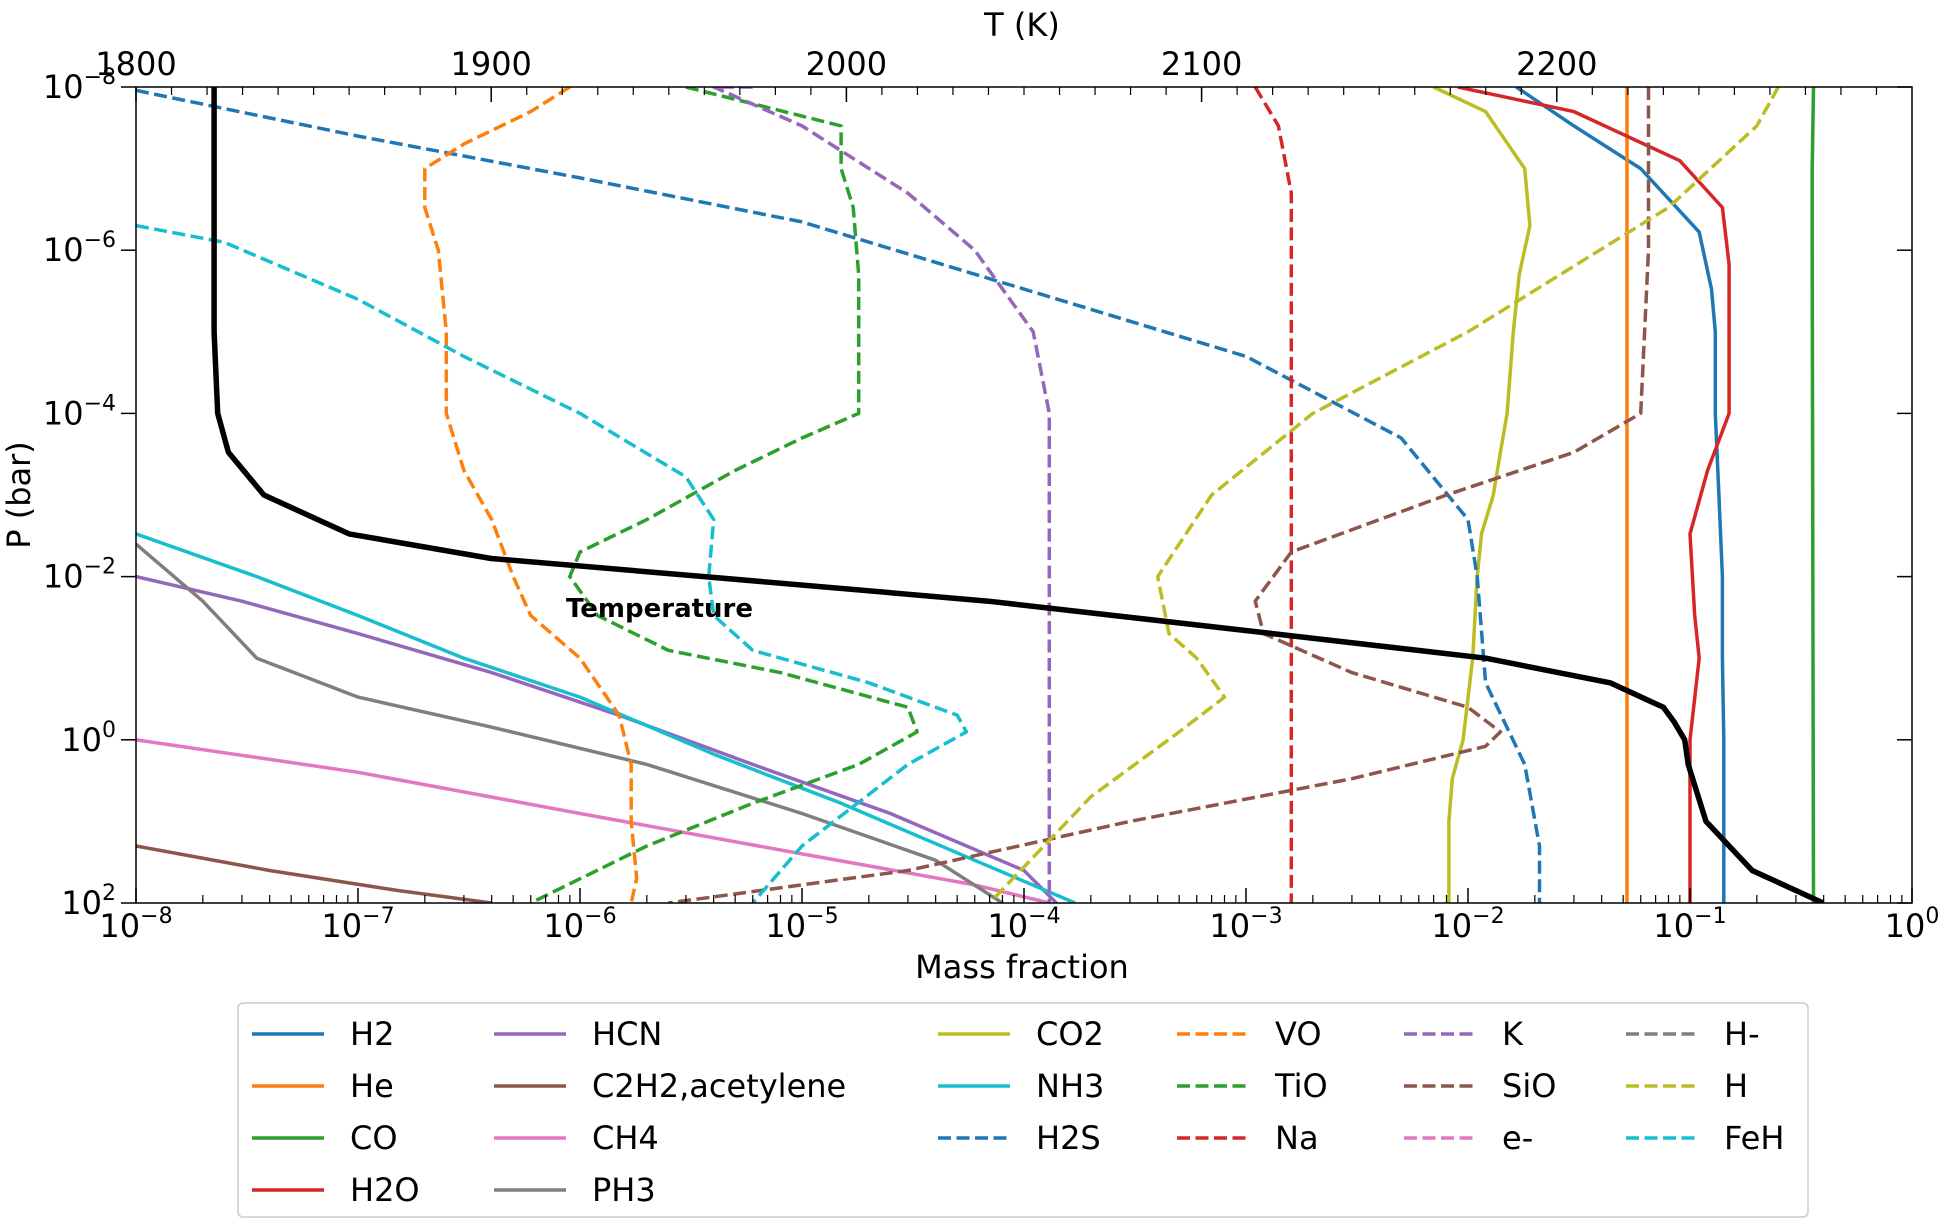 The width and height of the screenshot is (1945, 1226). What do you see at coordinates (719, 1086) in the screenshot?
I see `legend-label-c2h2-acetylene: C2H2,acetylene` at bounding box center [719, 1086].